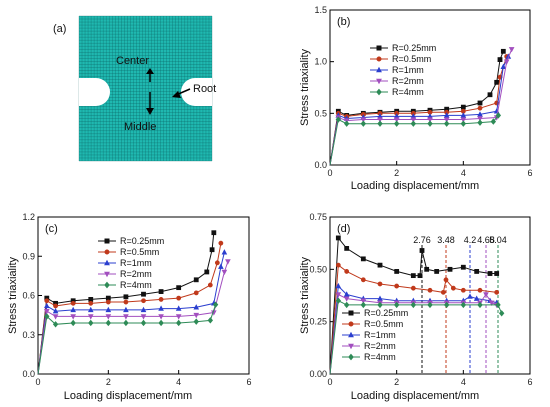 Image resolution: width=550 pixels, height=407 pixels. What do you see at coordinates (320, 62) in the screenshot?
I see `y-tick-label: 1.0` at bounding box center [320, 62].